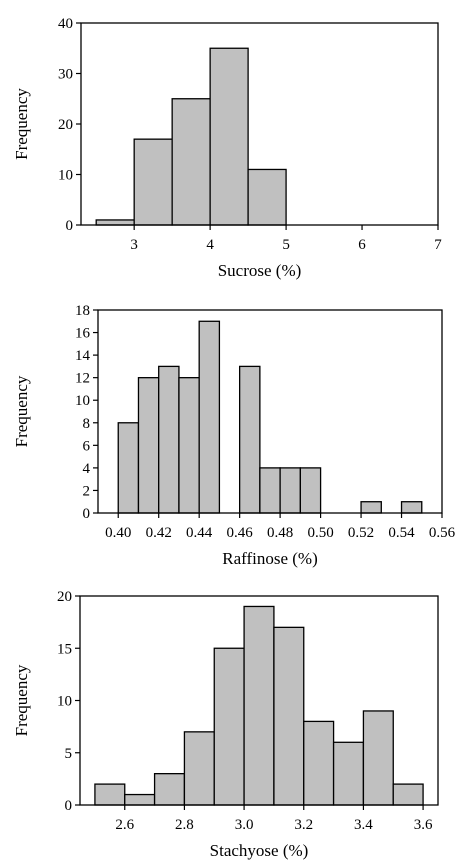 Image resolution: width=458 pixels, height=863 pixels. Describe the element at coordinates (320, 533) in the screenshot. I see `raffinose-x-tick-label: 0.50` at that location.